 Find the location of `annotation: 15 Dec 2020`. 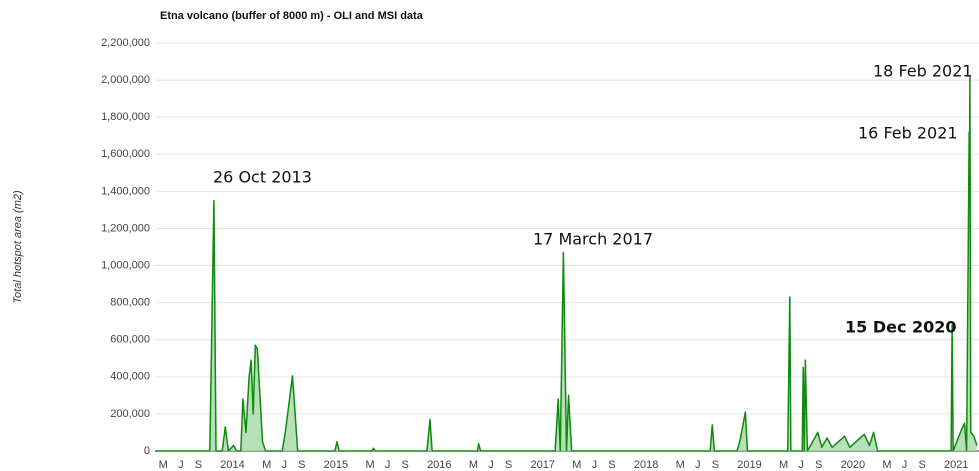

annotation: 15 Dec 2020 is located at coordinates (901, 327).